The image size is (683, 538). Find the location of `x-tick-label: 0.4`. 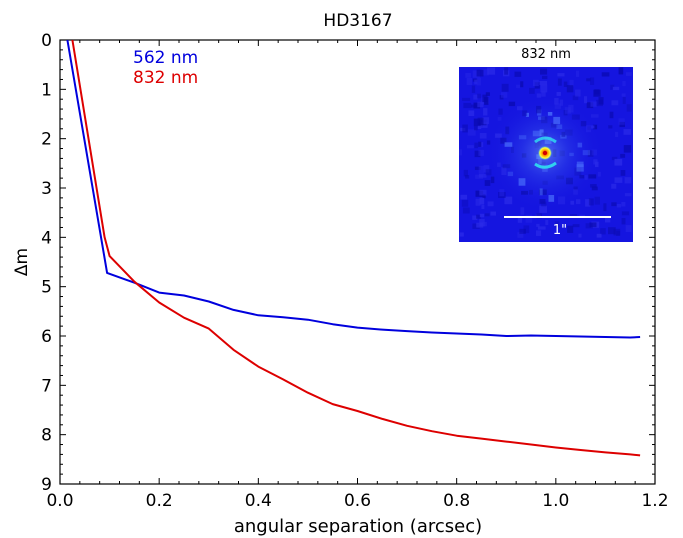

x-tick-label: 0.4 is located at coordinates (258, 501).